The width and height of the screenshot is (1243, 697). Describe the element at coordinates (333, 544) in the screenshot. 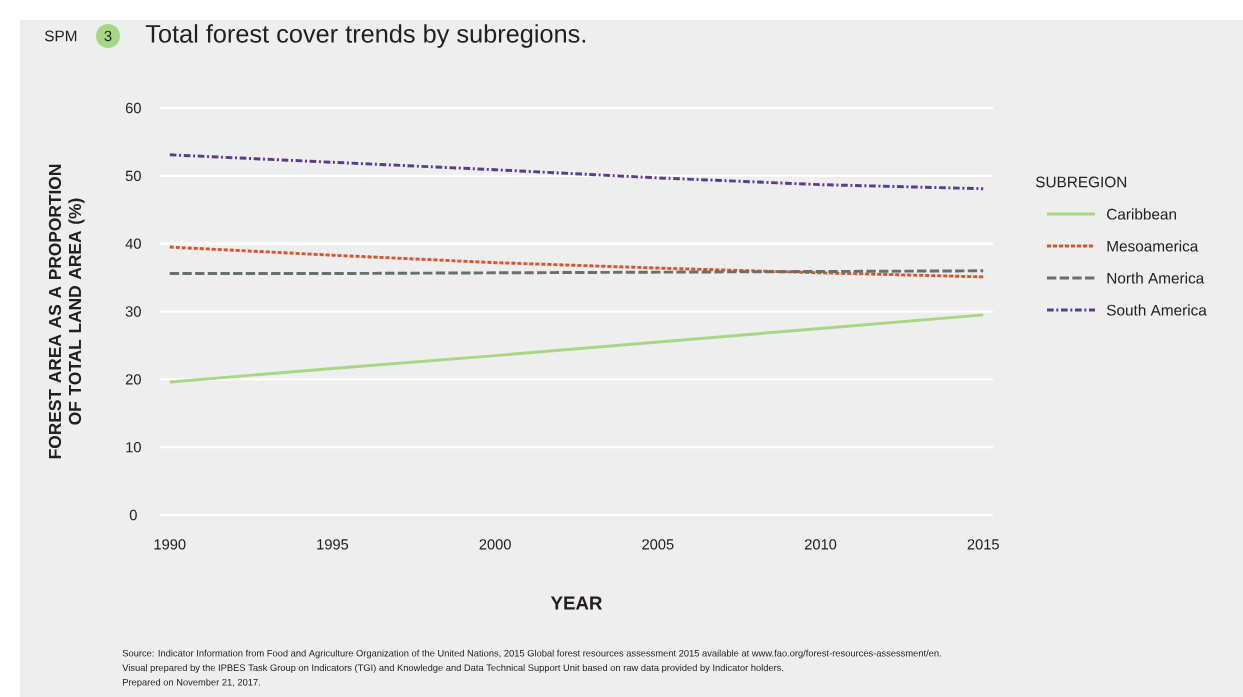

I see `x-tick-label: 1995` at that location.